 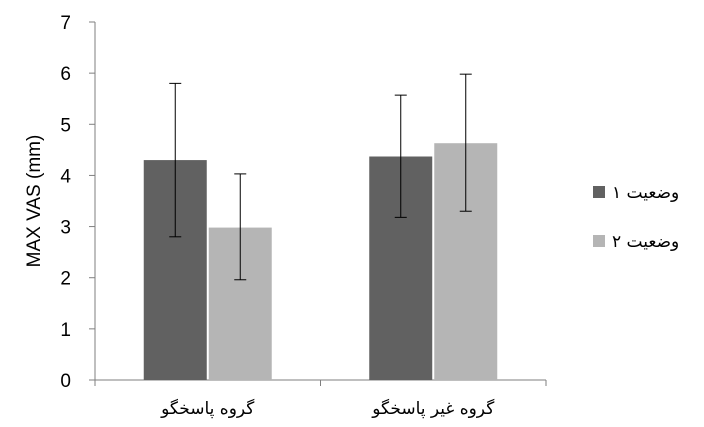 I want to click on x-ticks, so click(x=320, y=383).